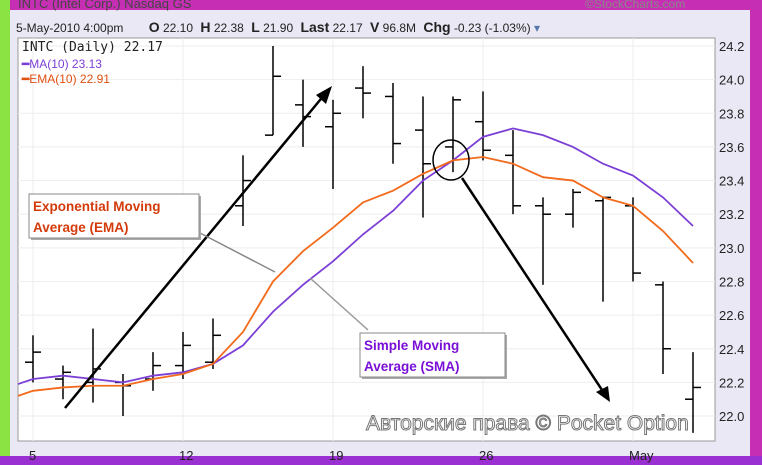 This screenshot has height=465, width=762. Describe the element at coordinates (336, 455) in the screenshot. I see `x-tick-label: 19` at that location.